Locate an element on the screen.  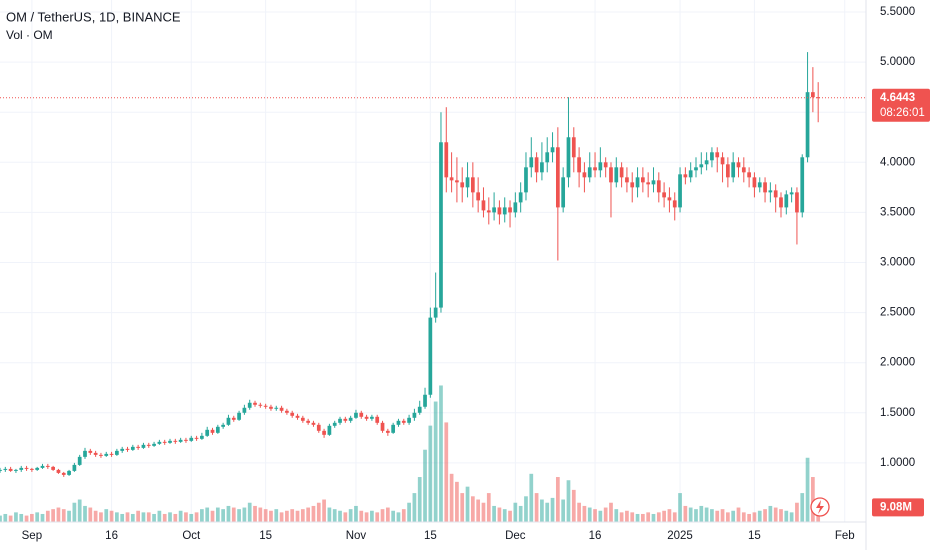
icon-bolt is located at coordinates (820, 507).